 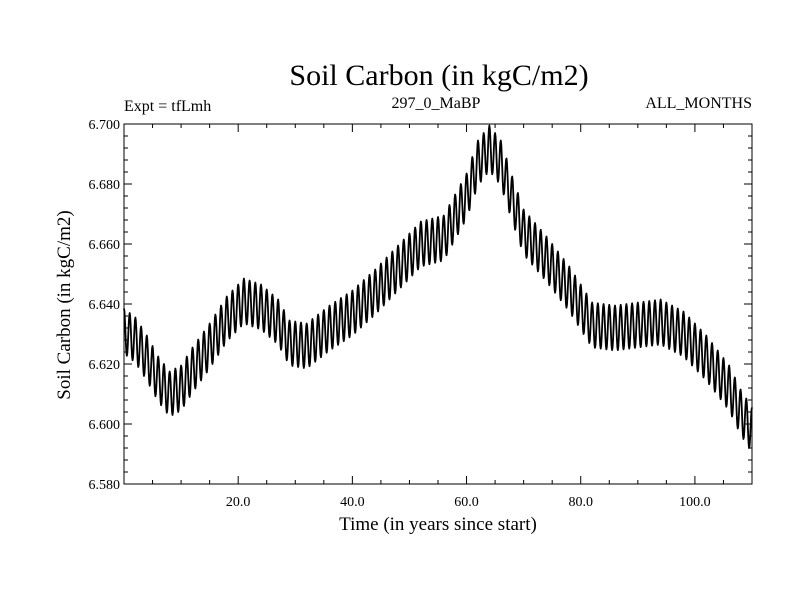 I want to click on experiment-label: Expt = tfLmh, so click(x=167, y=106).